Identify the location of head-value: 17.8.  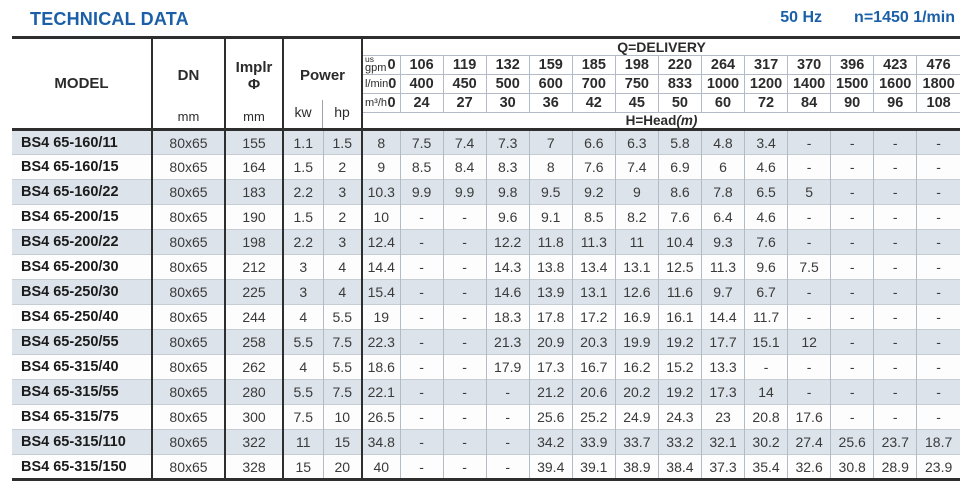
(550, 317).